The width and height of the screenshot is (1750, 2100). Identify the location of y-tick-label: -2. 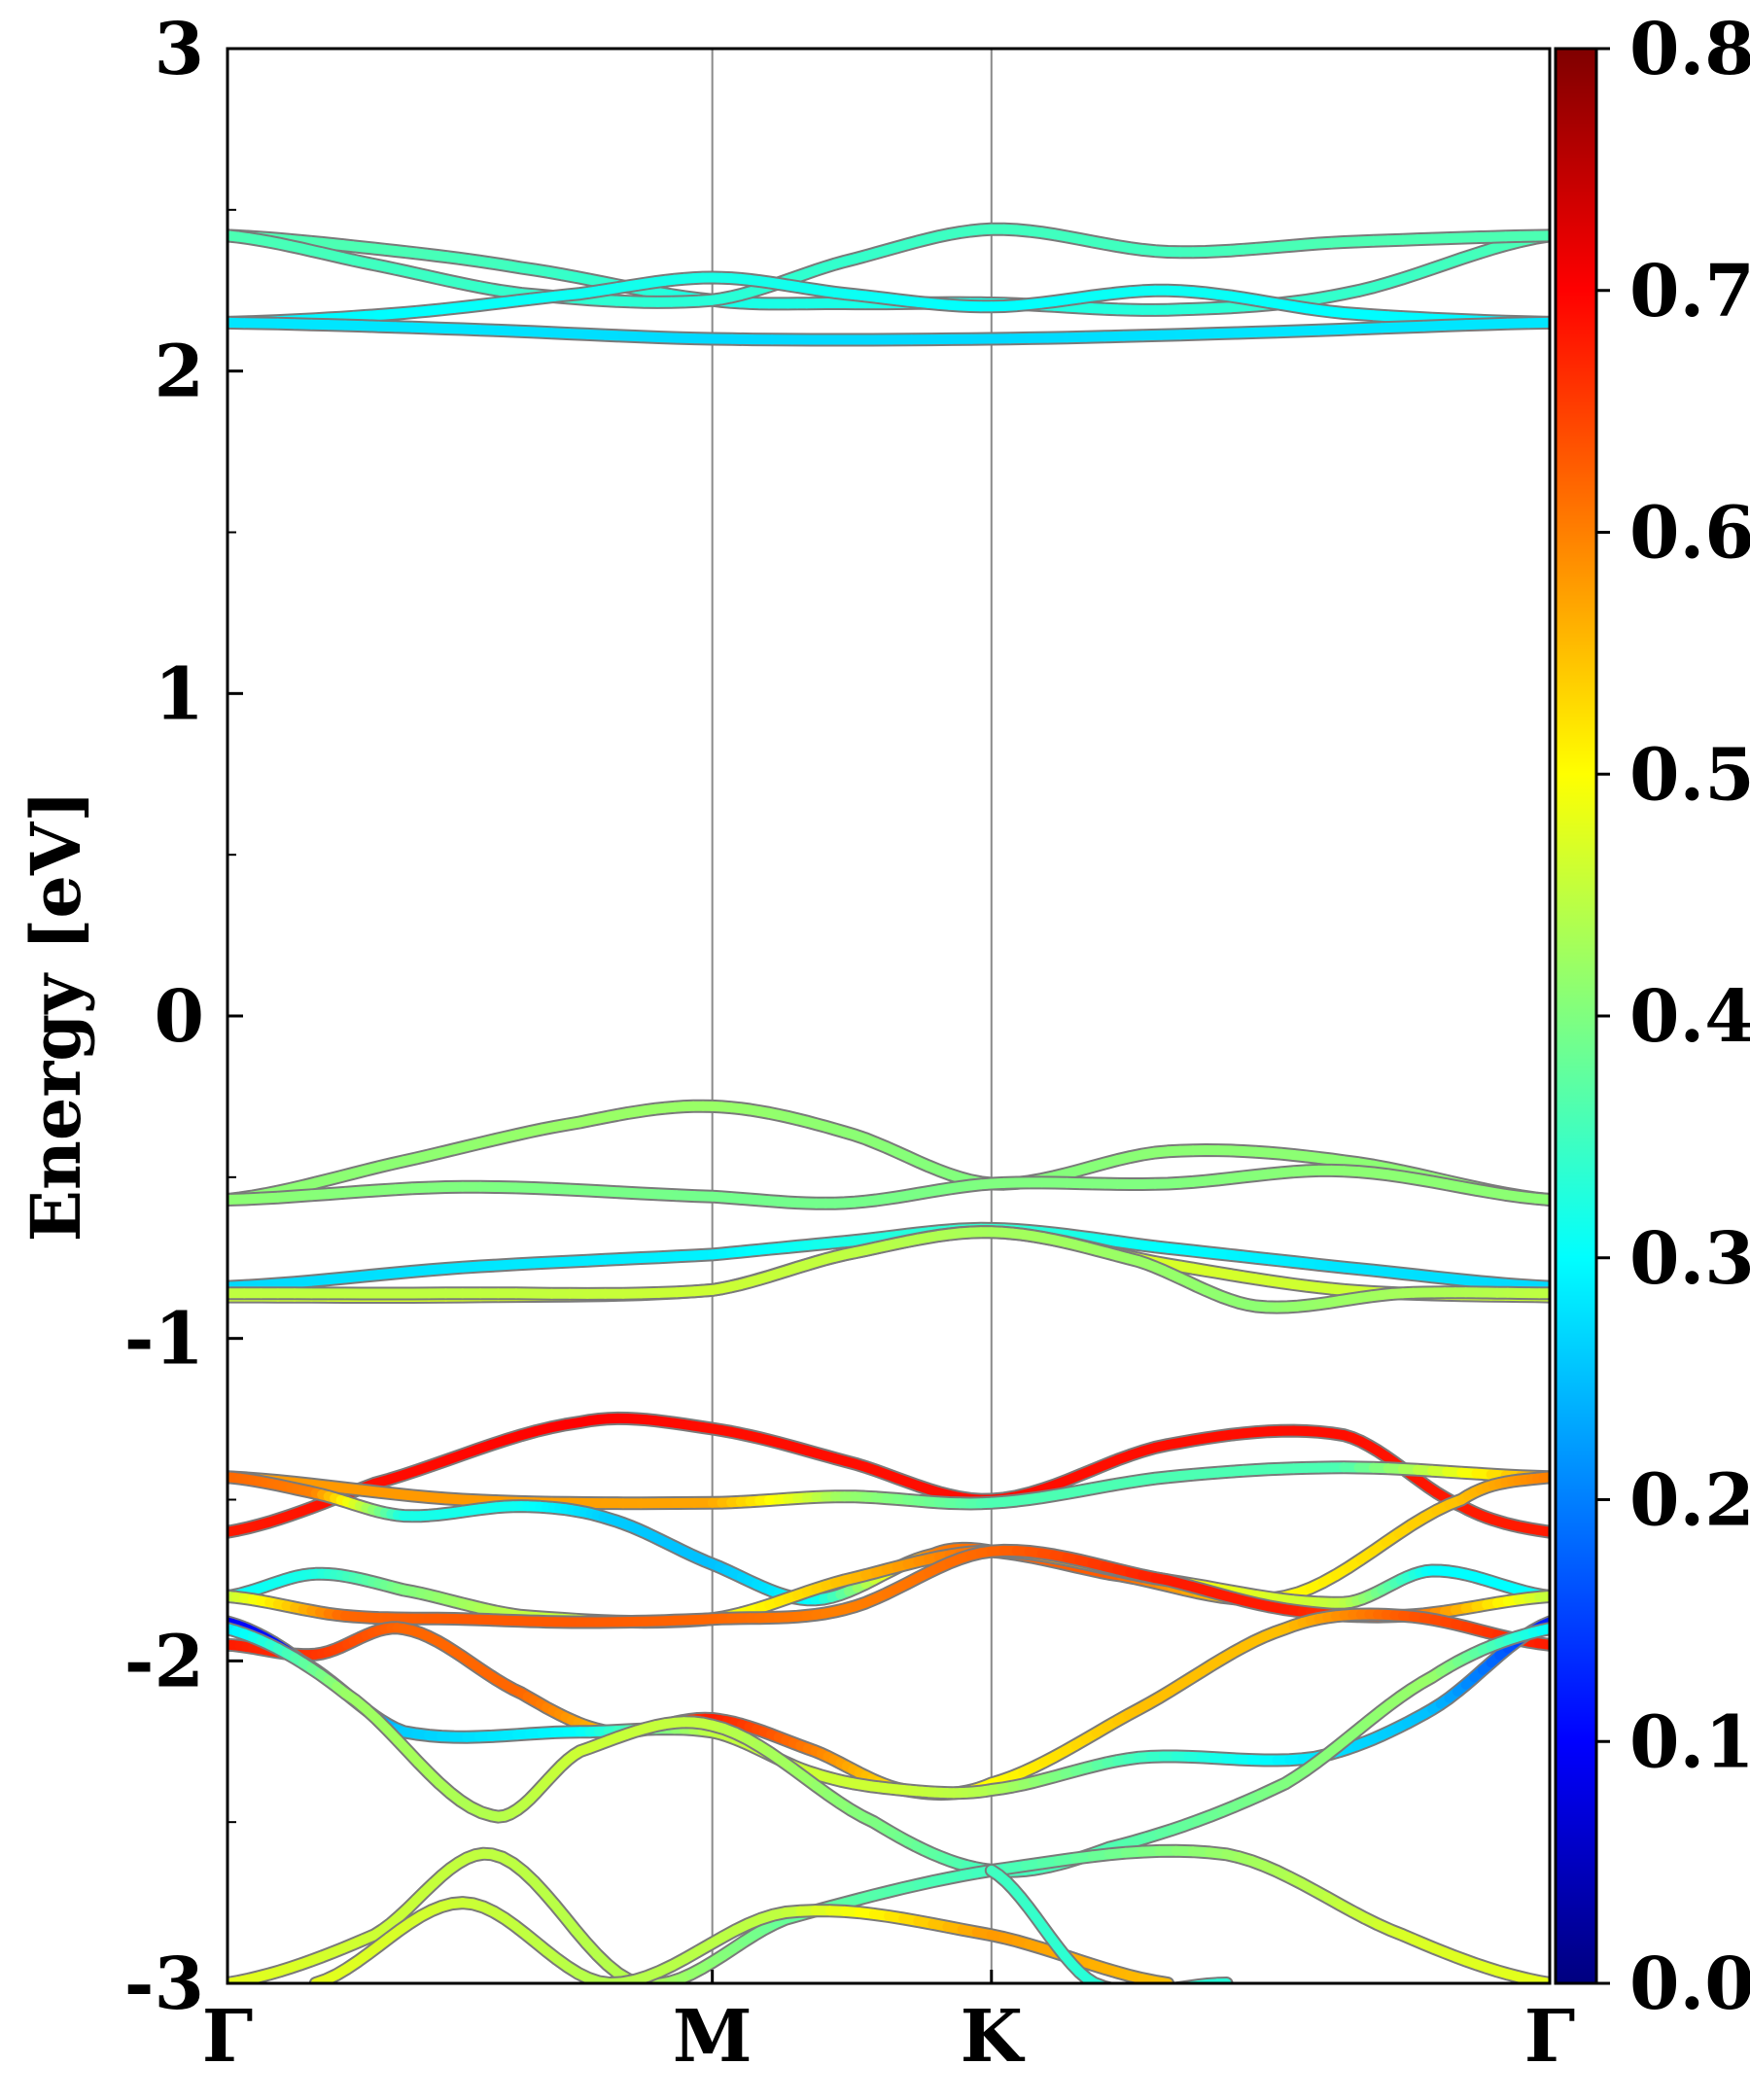
(164, 1661).